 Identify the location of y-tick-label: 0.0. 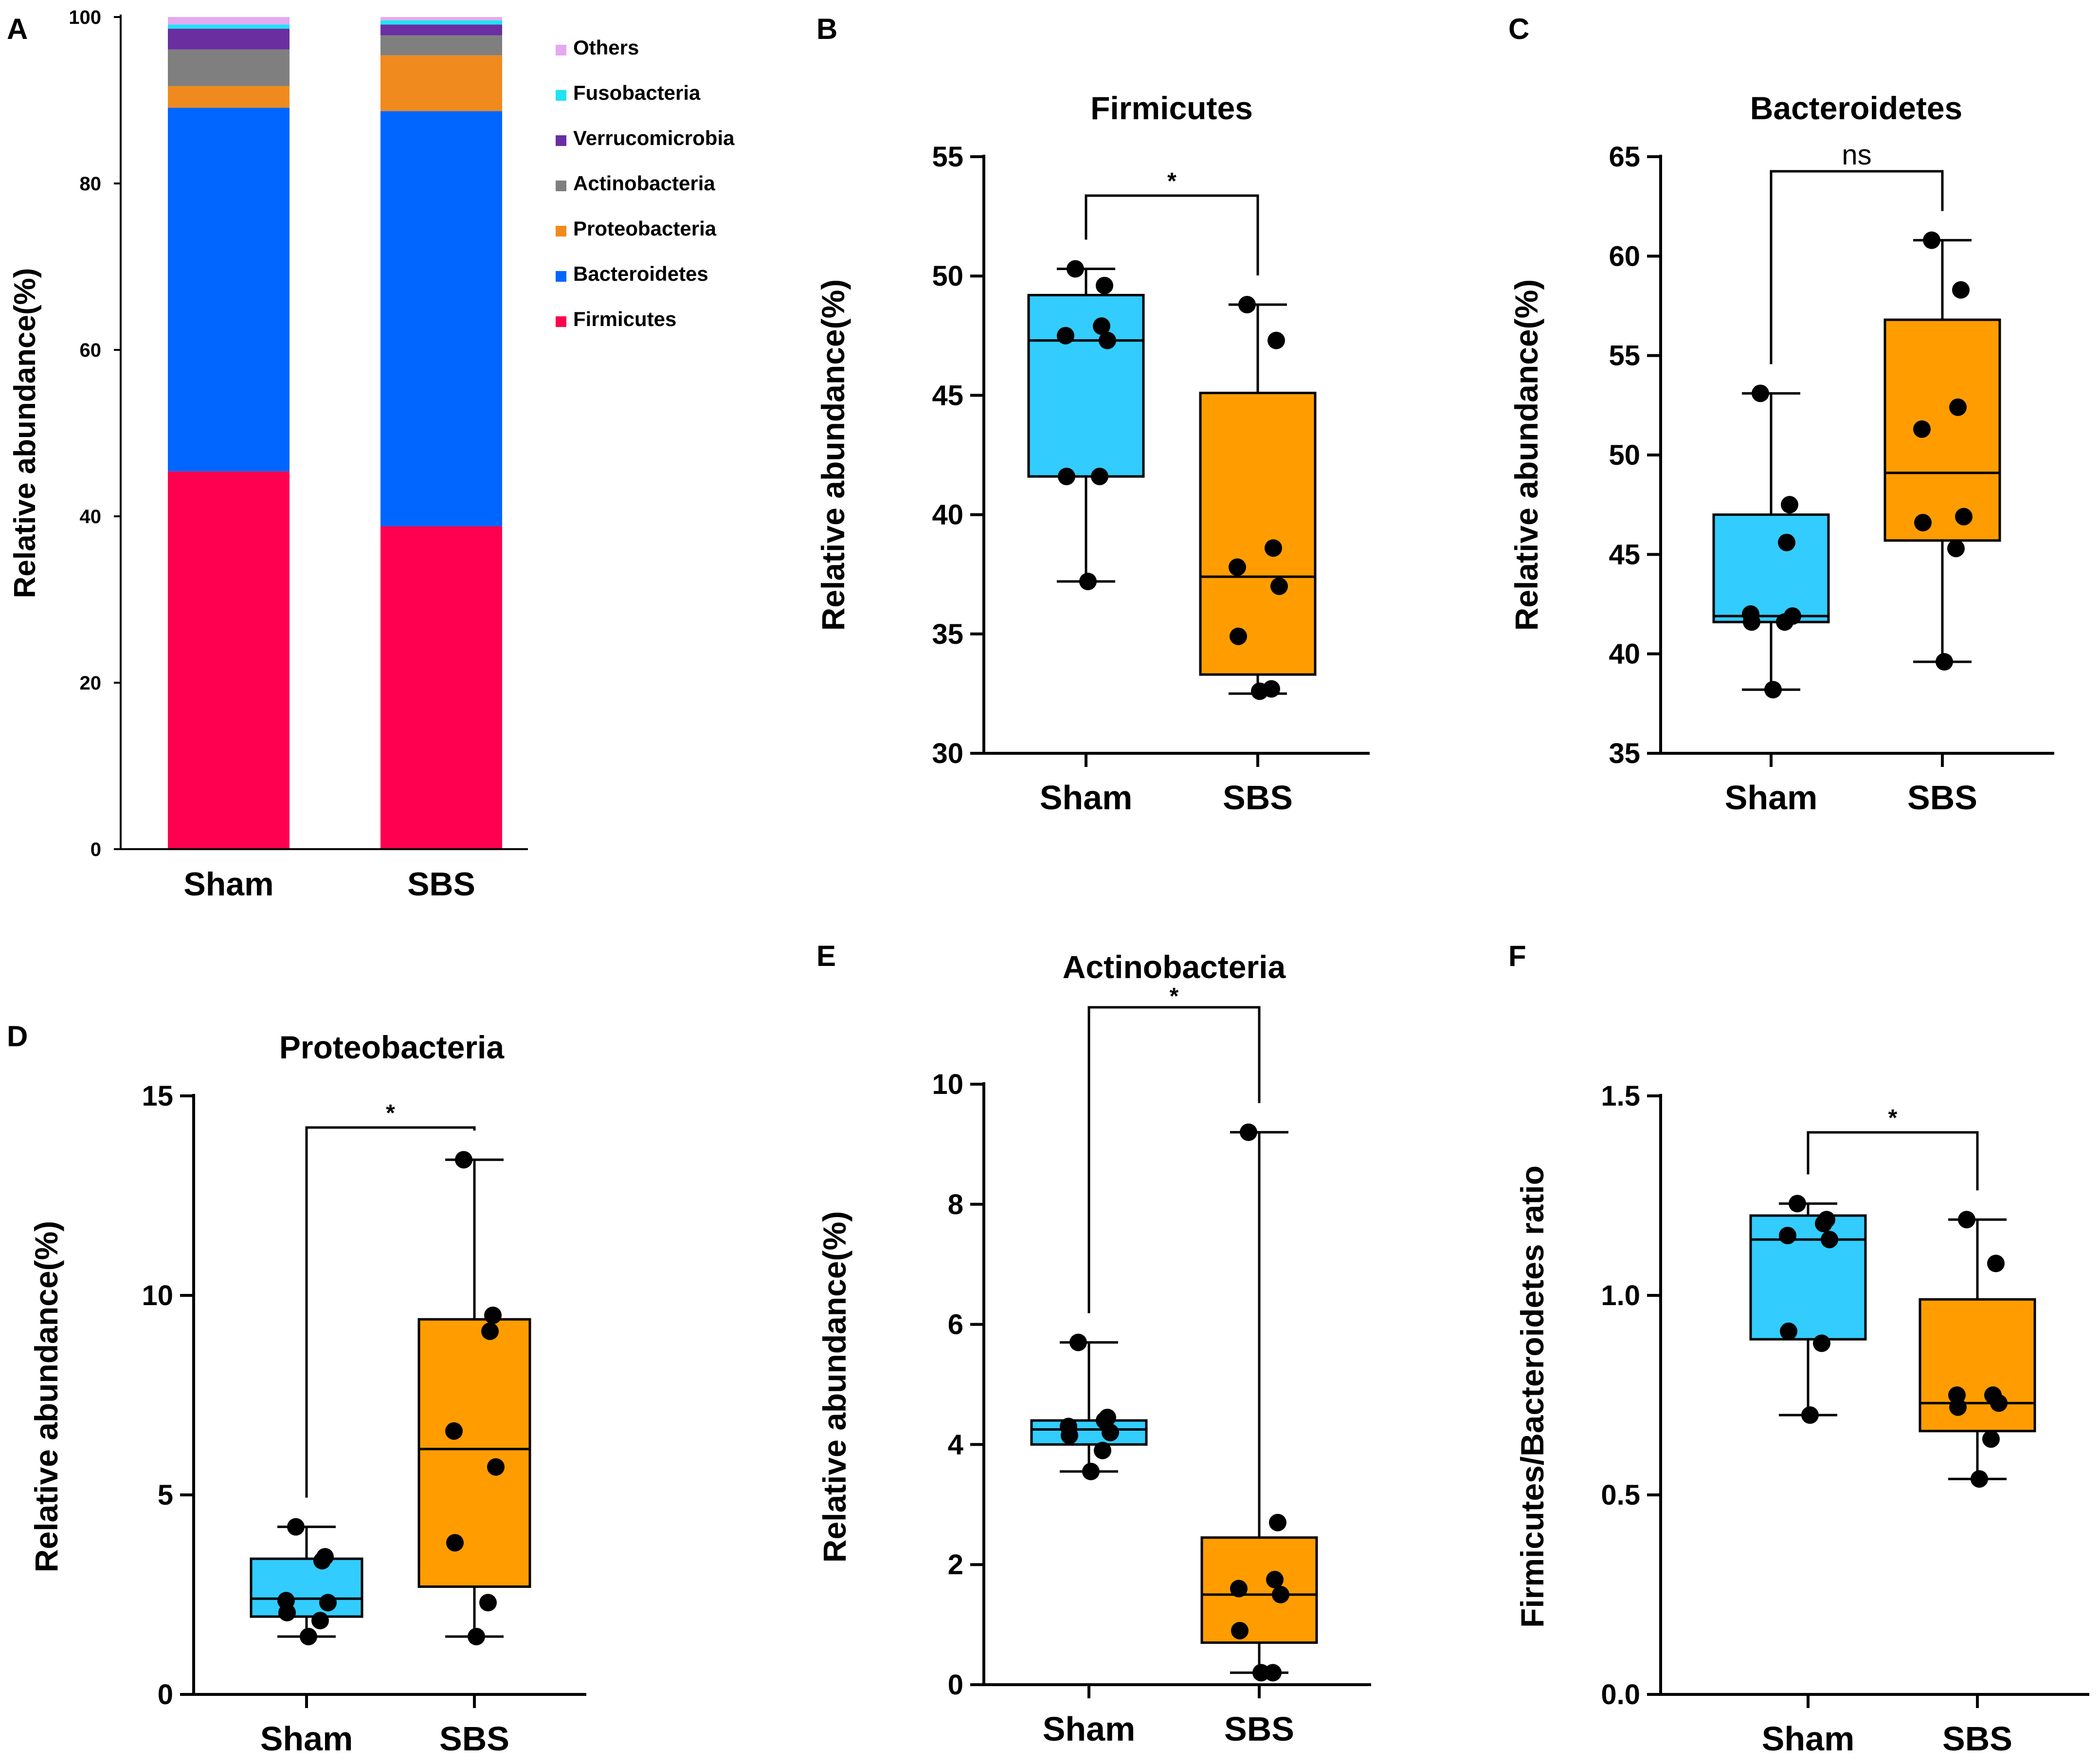
(1620, 1694).